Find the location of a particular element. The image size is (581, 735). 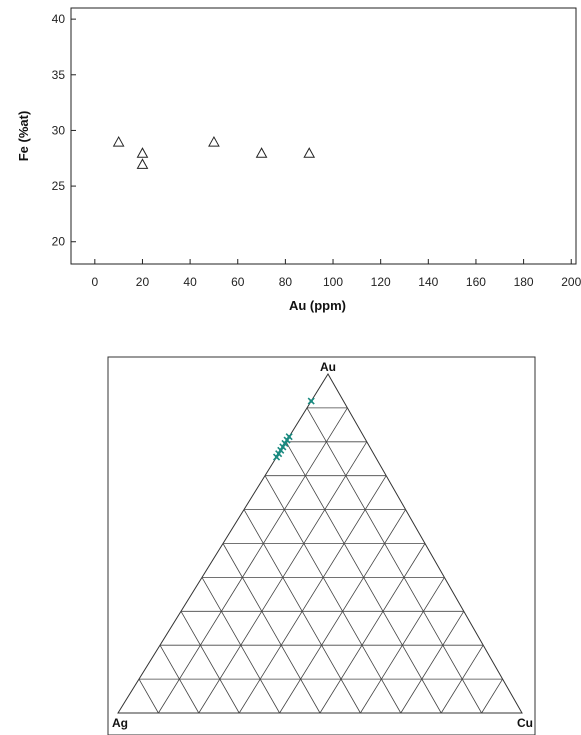

scatter-points is located at coordinates (214, 152).